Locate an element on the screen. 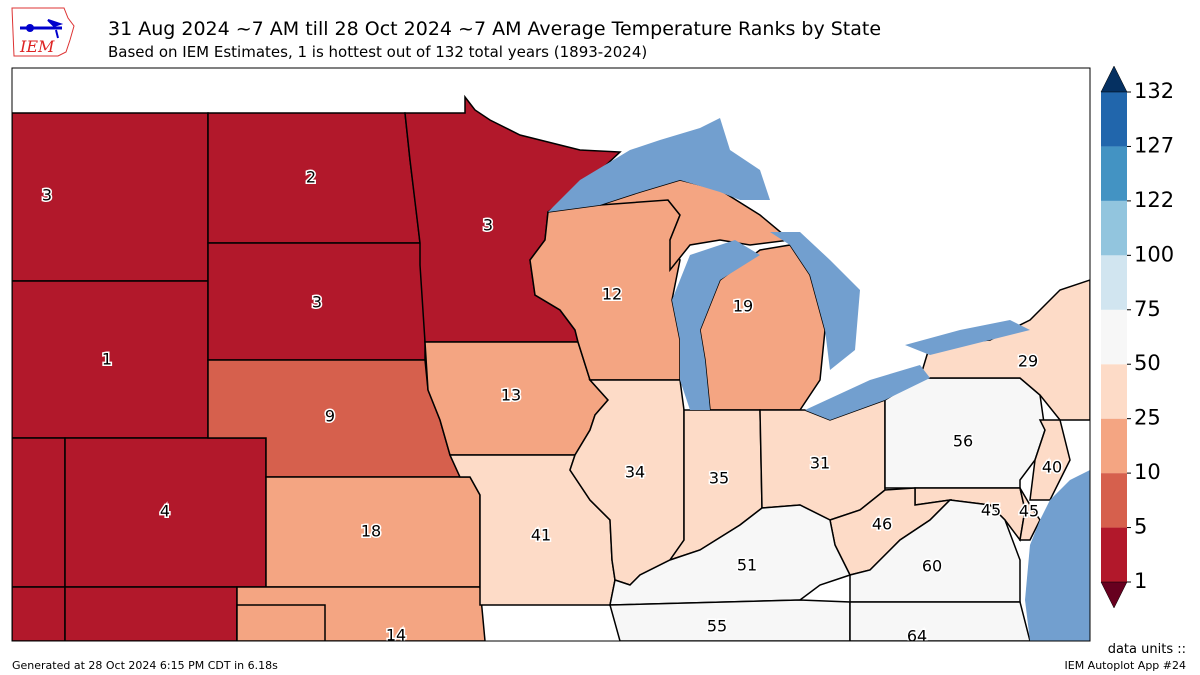 The width and height of the screenshot is (1200, 675). lake-ontario is located at coordinates (967, 337).